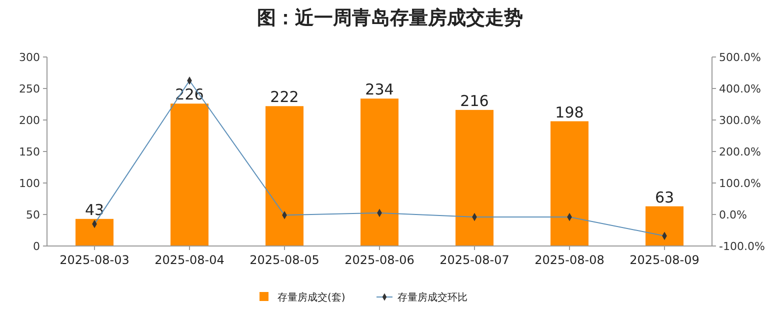 This screenshot has height=328, width=780. Describe the element at coordinates (189, 260) in the screenshot. I see `x-tick-label: 2025-08-04` at that location.